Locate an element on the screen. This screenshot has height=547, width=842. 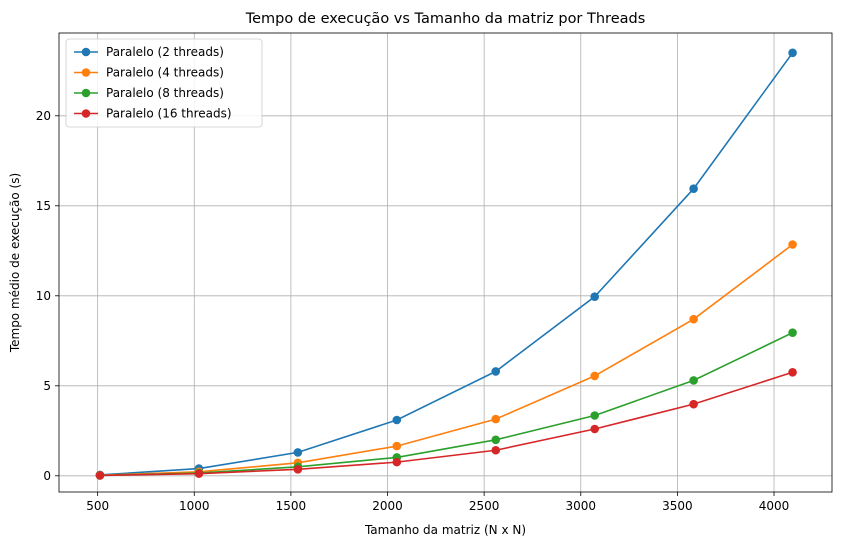
legend-item: Paralelo (8 threads) is located at coordinates (149, 93).